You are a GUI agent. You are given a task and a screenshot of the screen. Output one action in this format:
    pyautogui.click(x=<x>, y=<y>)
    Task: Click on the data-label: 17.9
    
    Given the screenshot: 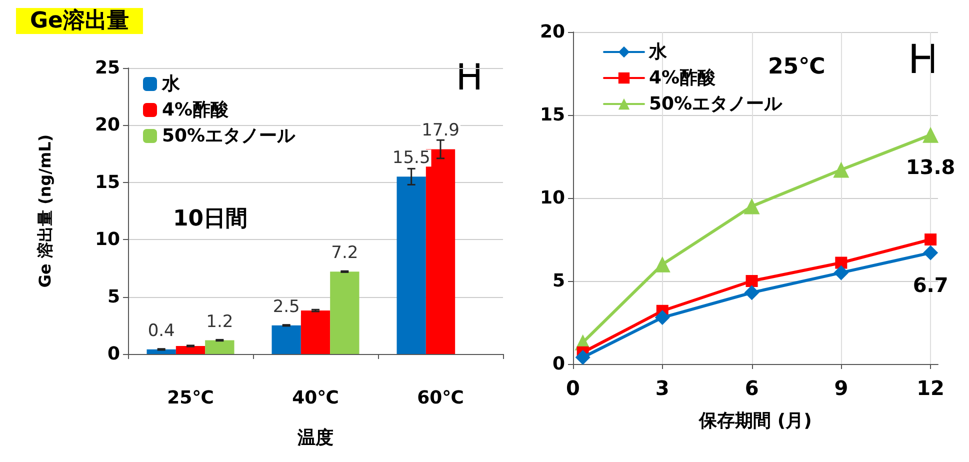 What is the action you would take?
    pyautogui.click(x=441, y=130)
    